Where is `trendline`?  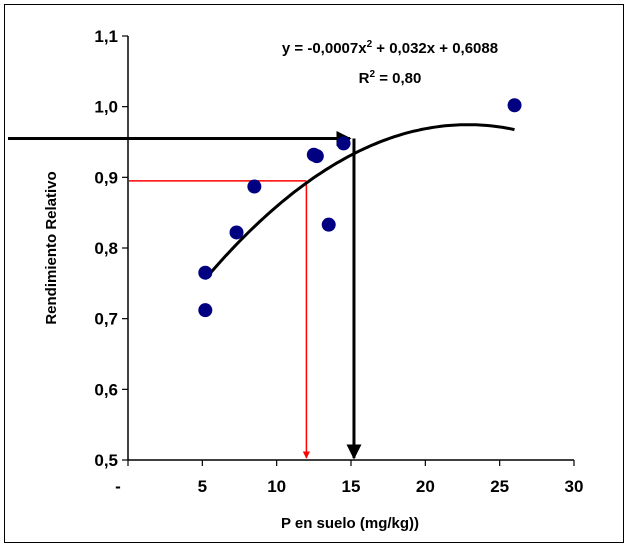
trendline is located at coordinates (359, 201).